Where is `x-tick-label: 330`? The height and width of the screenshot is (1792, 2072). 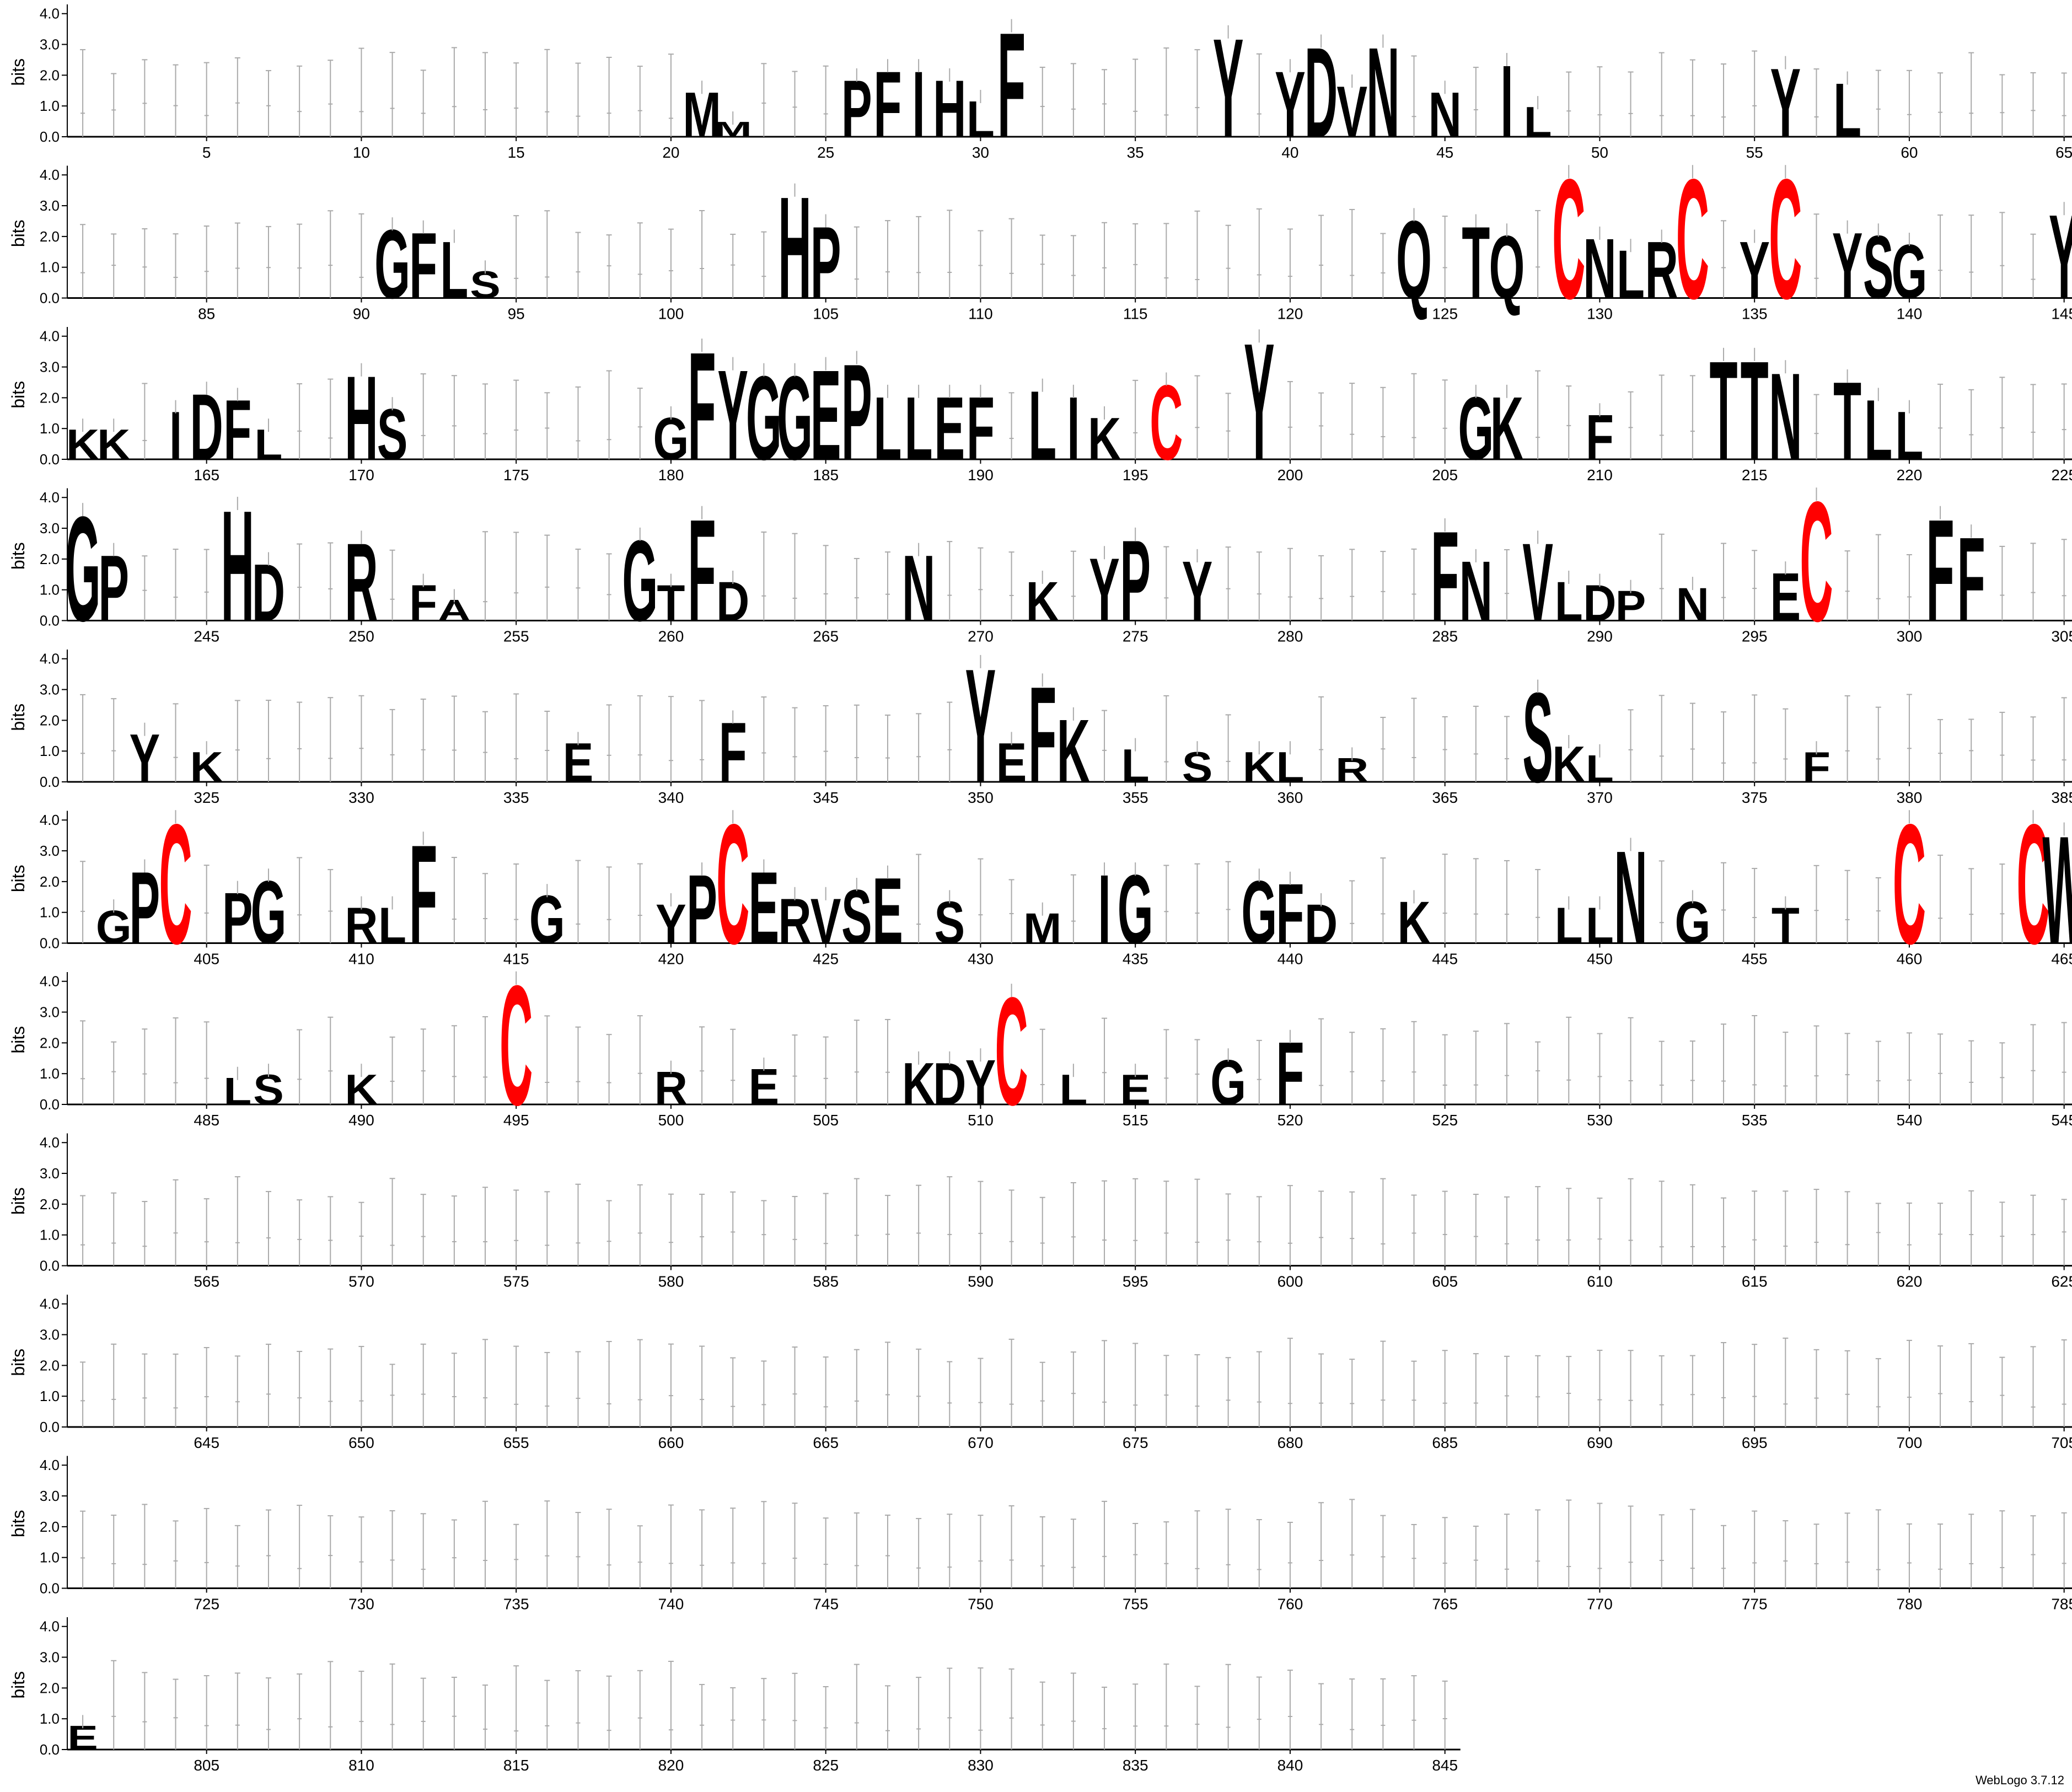 x-tick-label: 330 is located at coordinates (361, 797).